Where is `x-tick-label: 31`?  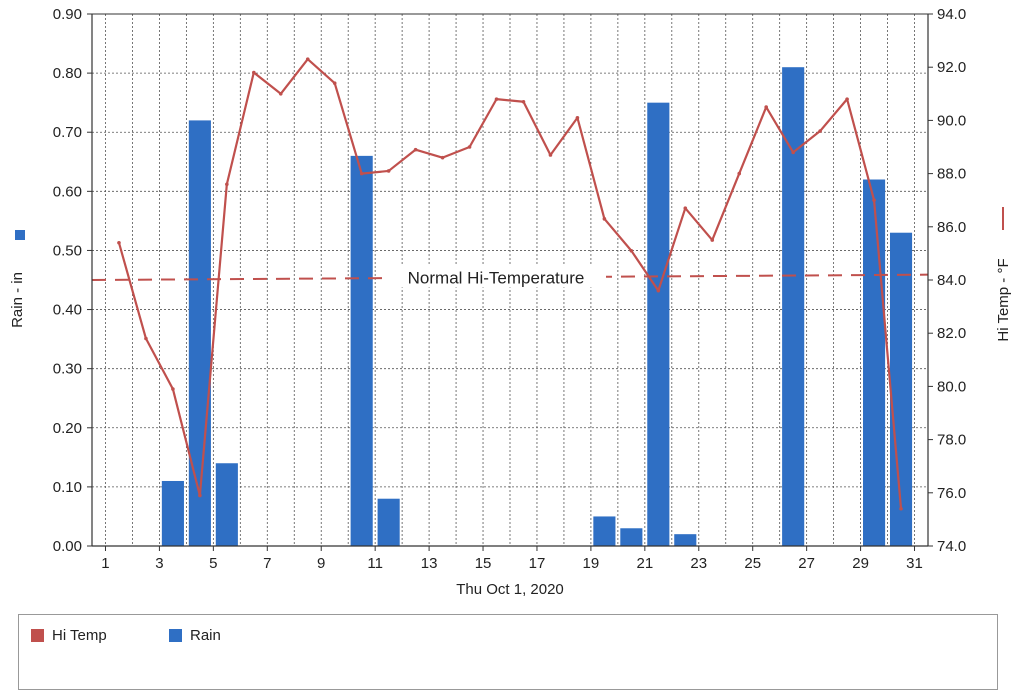
x-tick-label: 31 is located at coordinates (914, 563).